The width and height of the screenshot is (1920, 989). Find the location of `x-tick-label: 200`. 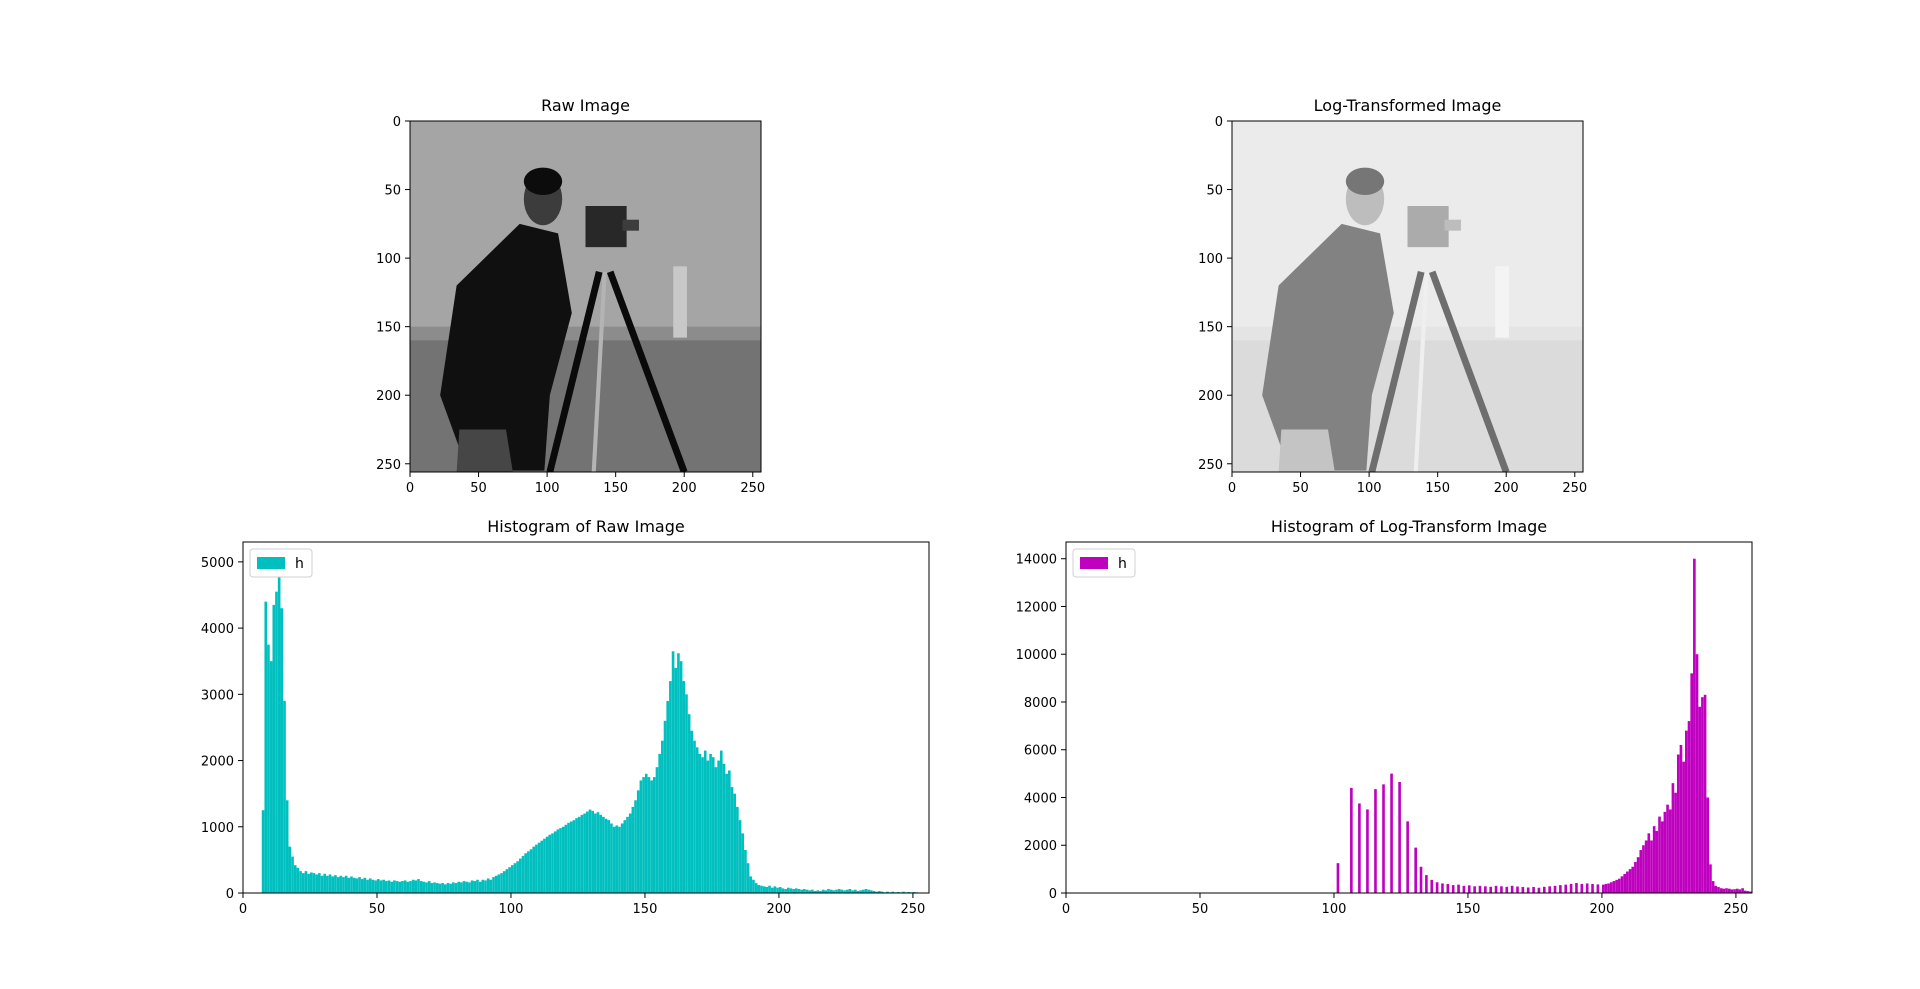

x-tick-label: 200 is located at coordinates (779, 909).